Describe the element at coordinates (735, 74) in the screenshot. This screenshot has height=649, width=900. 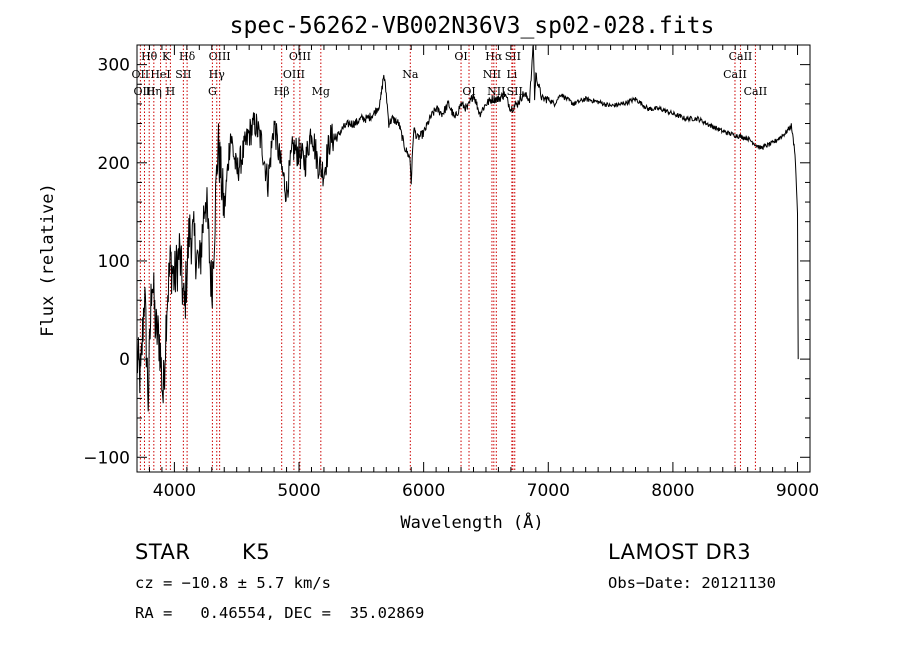
I see `line-label-26: CaII` at that location.